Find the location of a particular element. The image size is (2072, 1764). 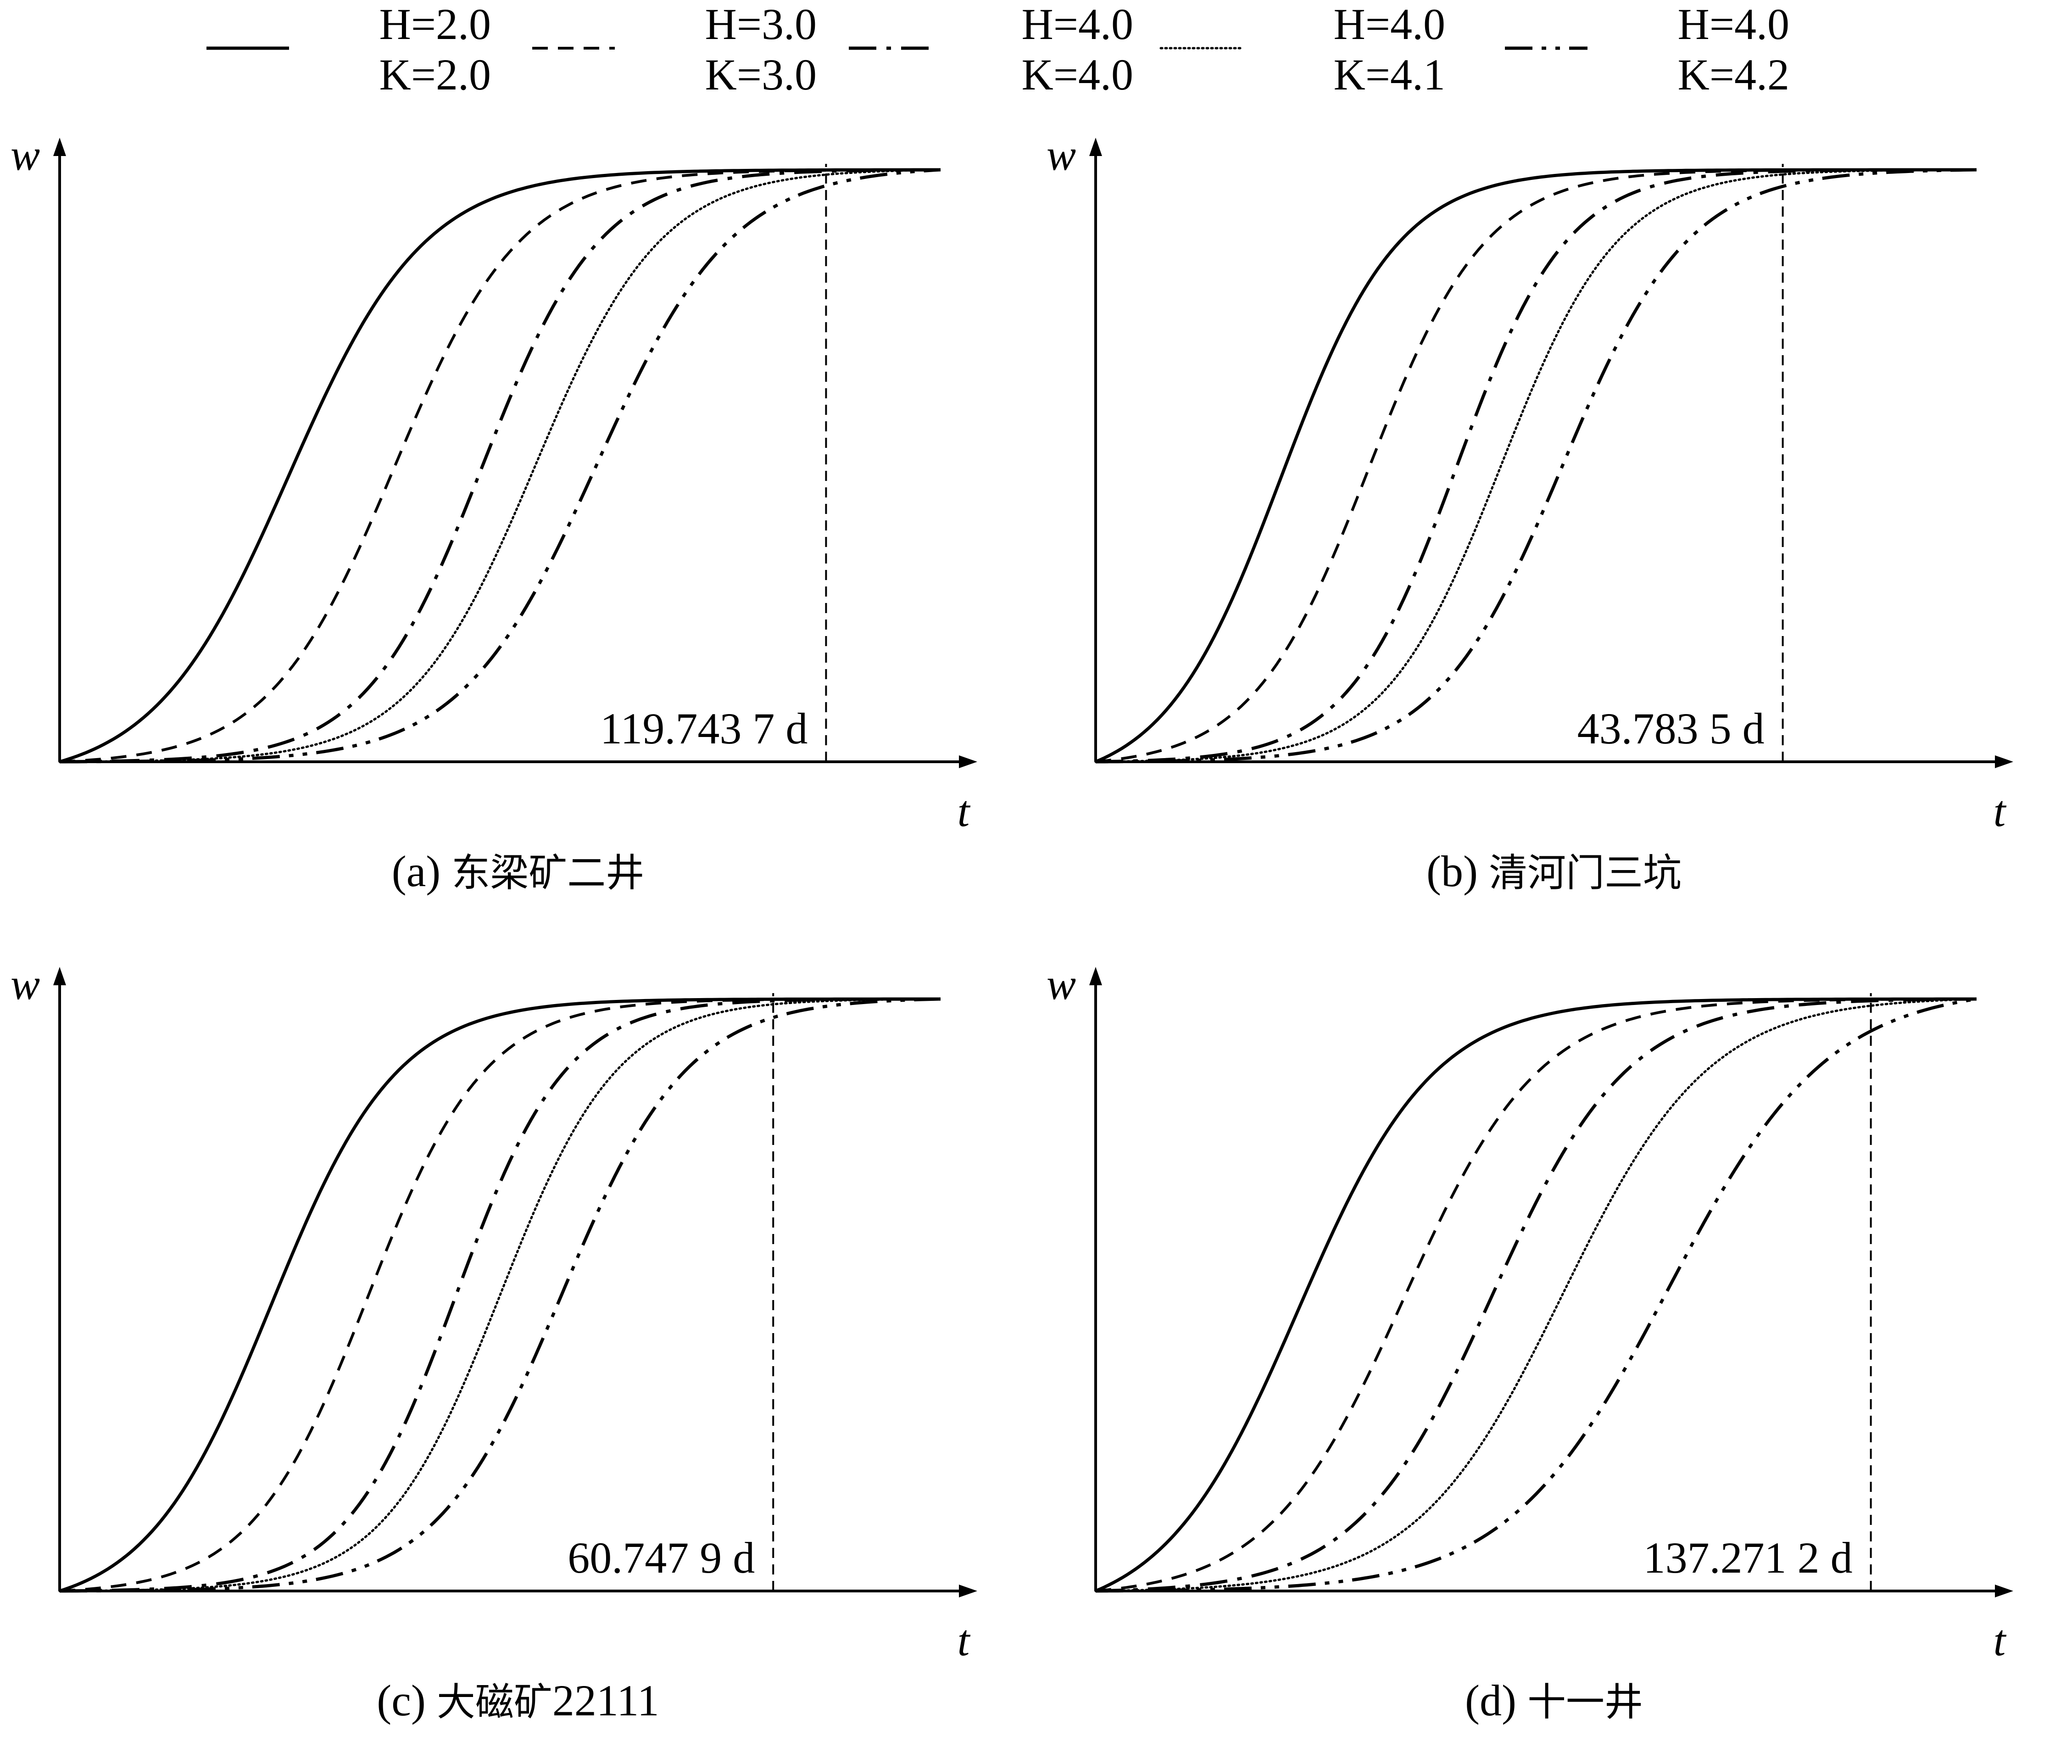

legend-label-2-k: K=3.0 is located at coordinates (761, 74).